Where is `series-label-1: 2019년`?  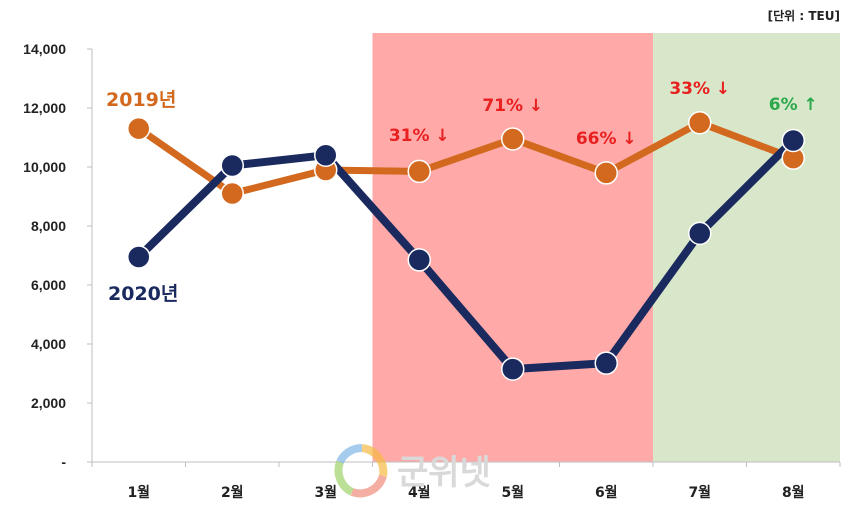 series-label-1: 2019년 is located at coordinates (141, 100).